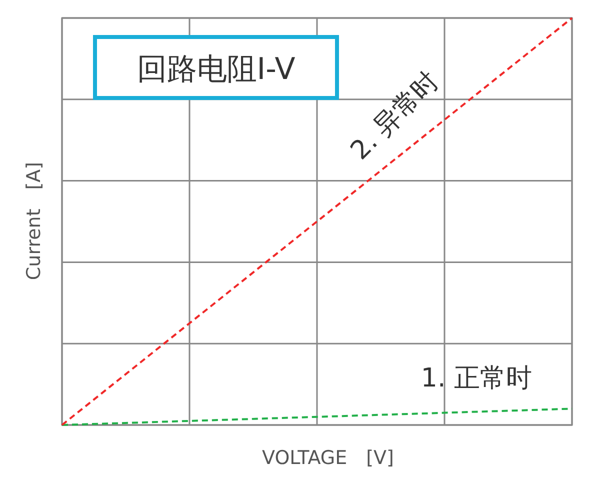 This screenshot has height=480, width=600. Describe the element at coordinates (395, 116) in the screenshot. I see `text: 2. 异常时` at that location.